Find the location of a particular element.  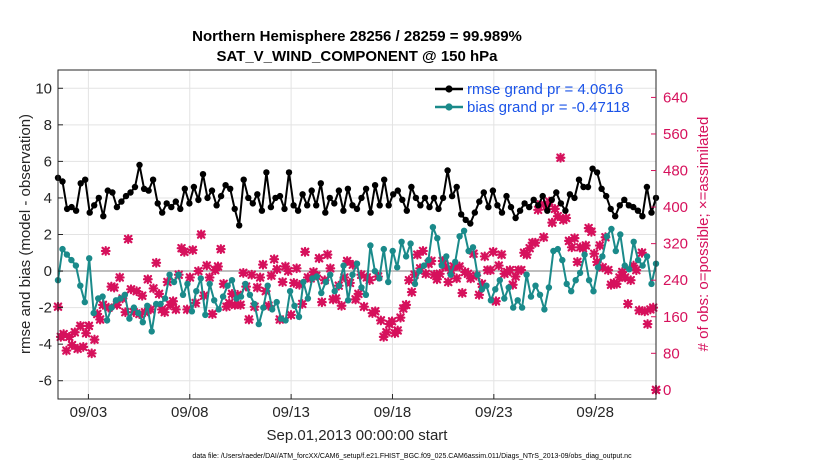

legend-bias-marker is located at coordinates (449, 107).